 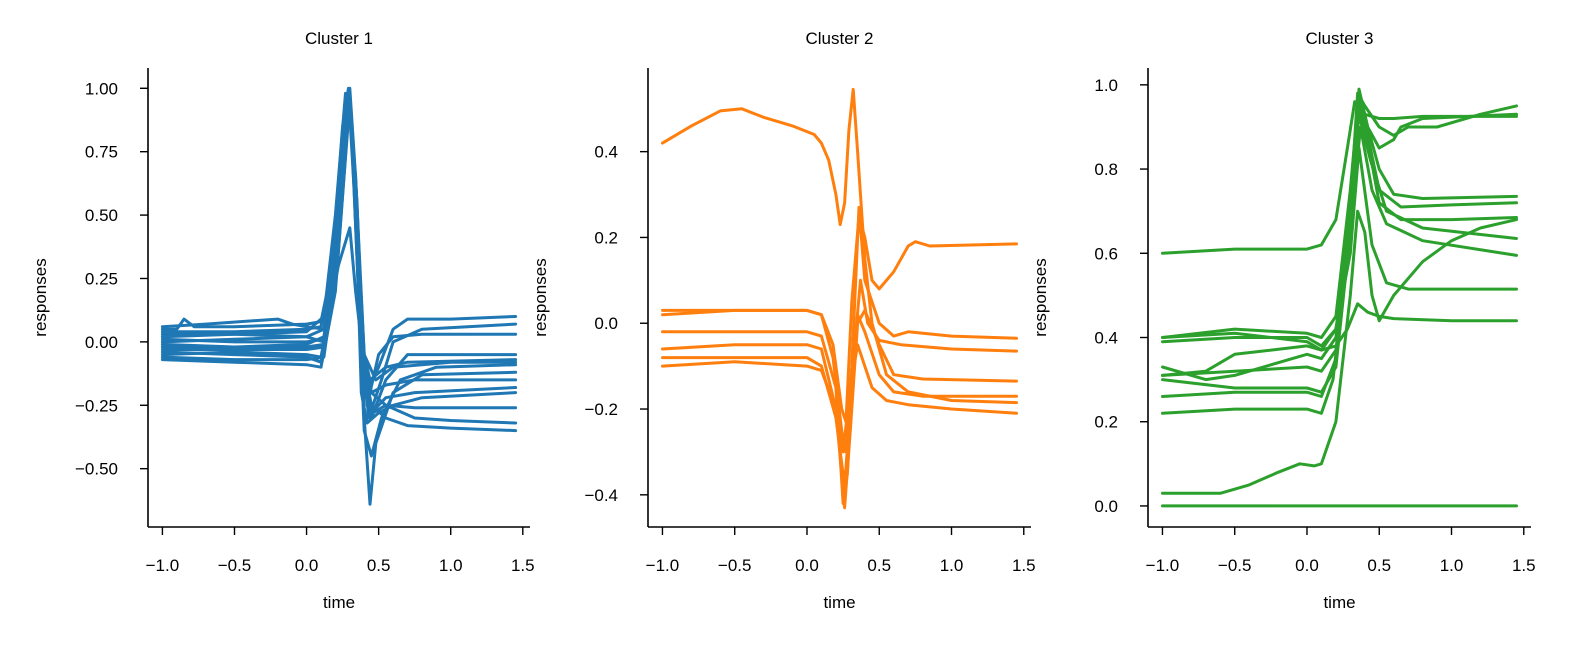 What do you see at coordinates (101, 278) in the screenshot?
I see `y-tick-label: 0.25` at bounding box center [101, 278].